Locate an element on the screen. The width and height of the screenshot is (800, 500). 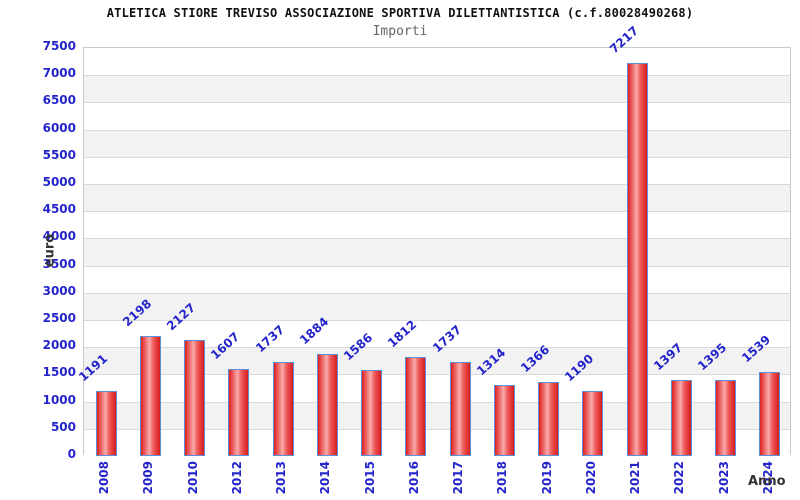
y-tick-label: 6500 is located at coordinates (59, 100).